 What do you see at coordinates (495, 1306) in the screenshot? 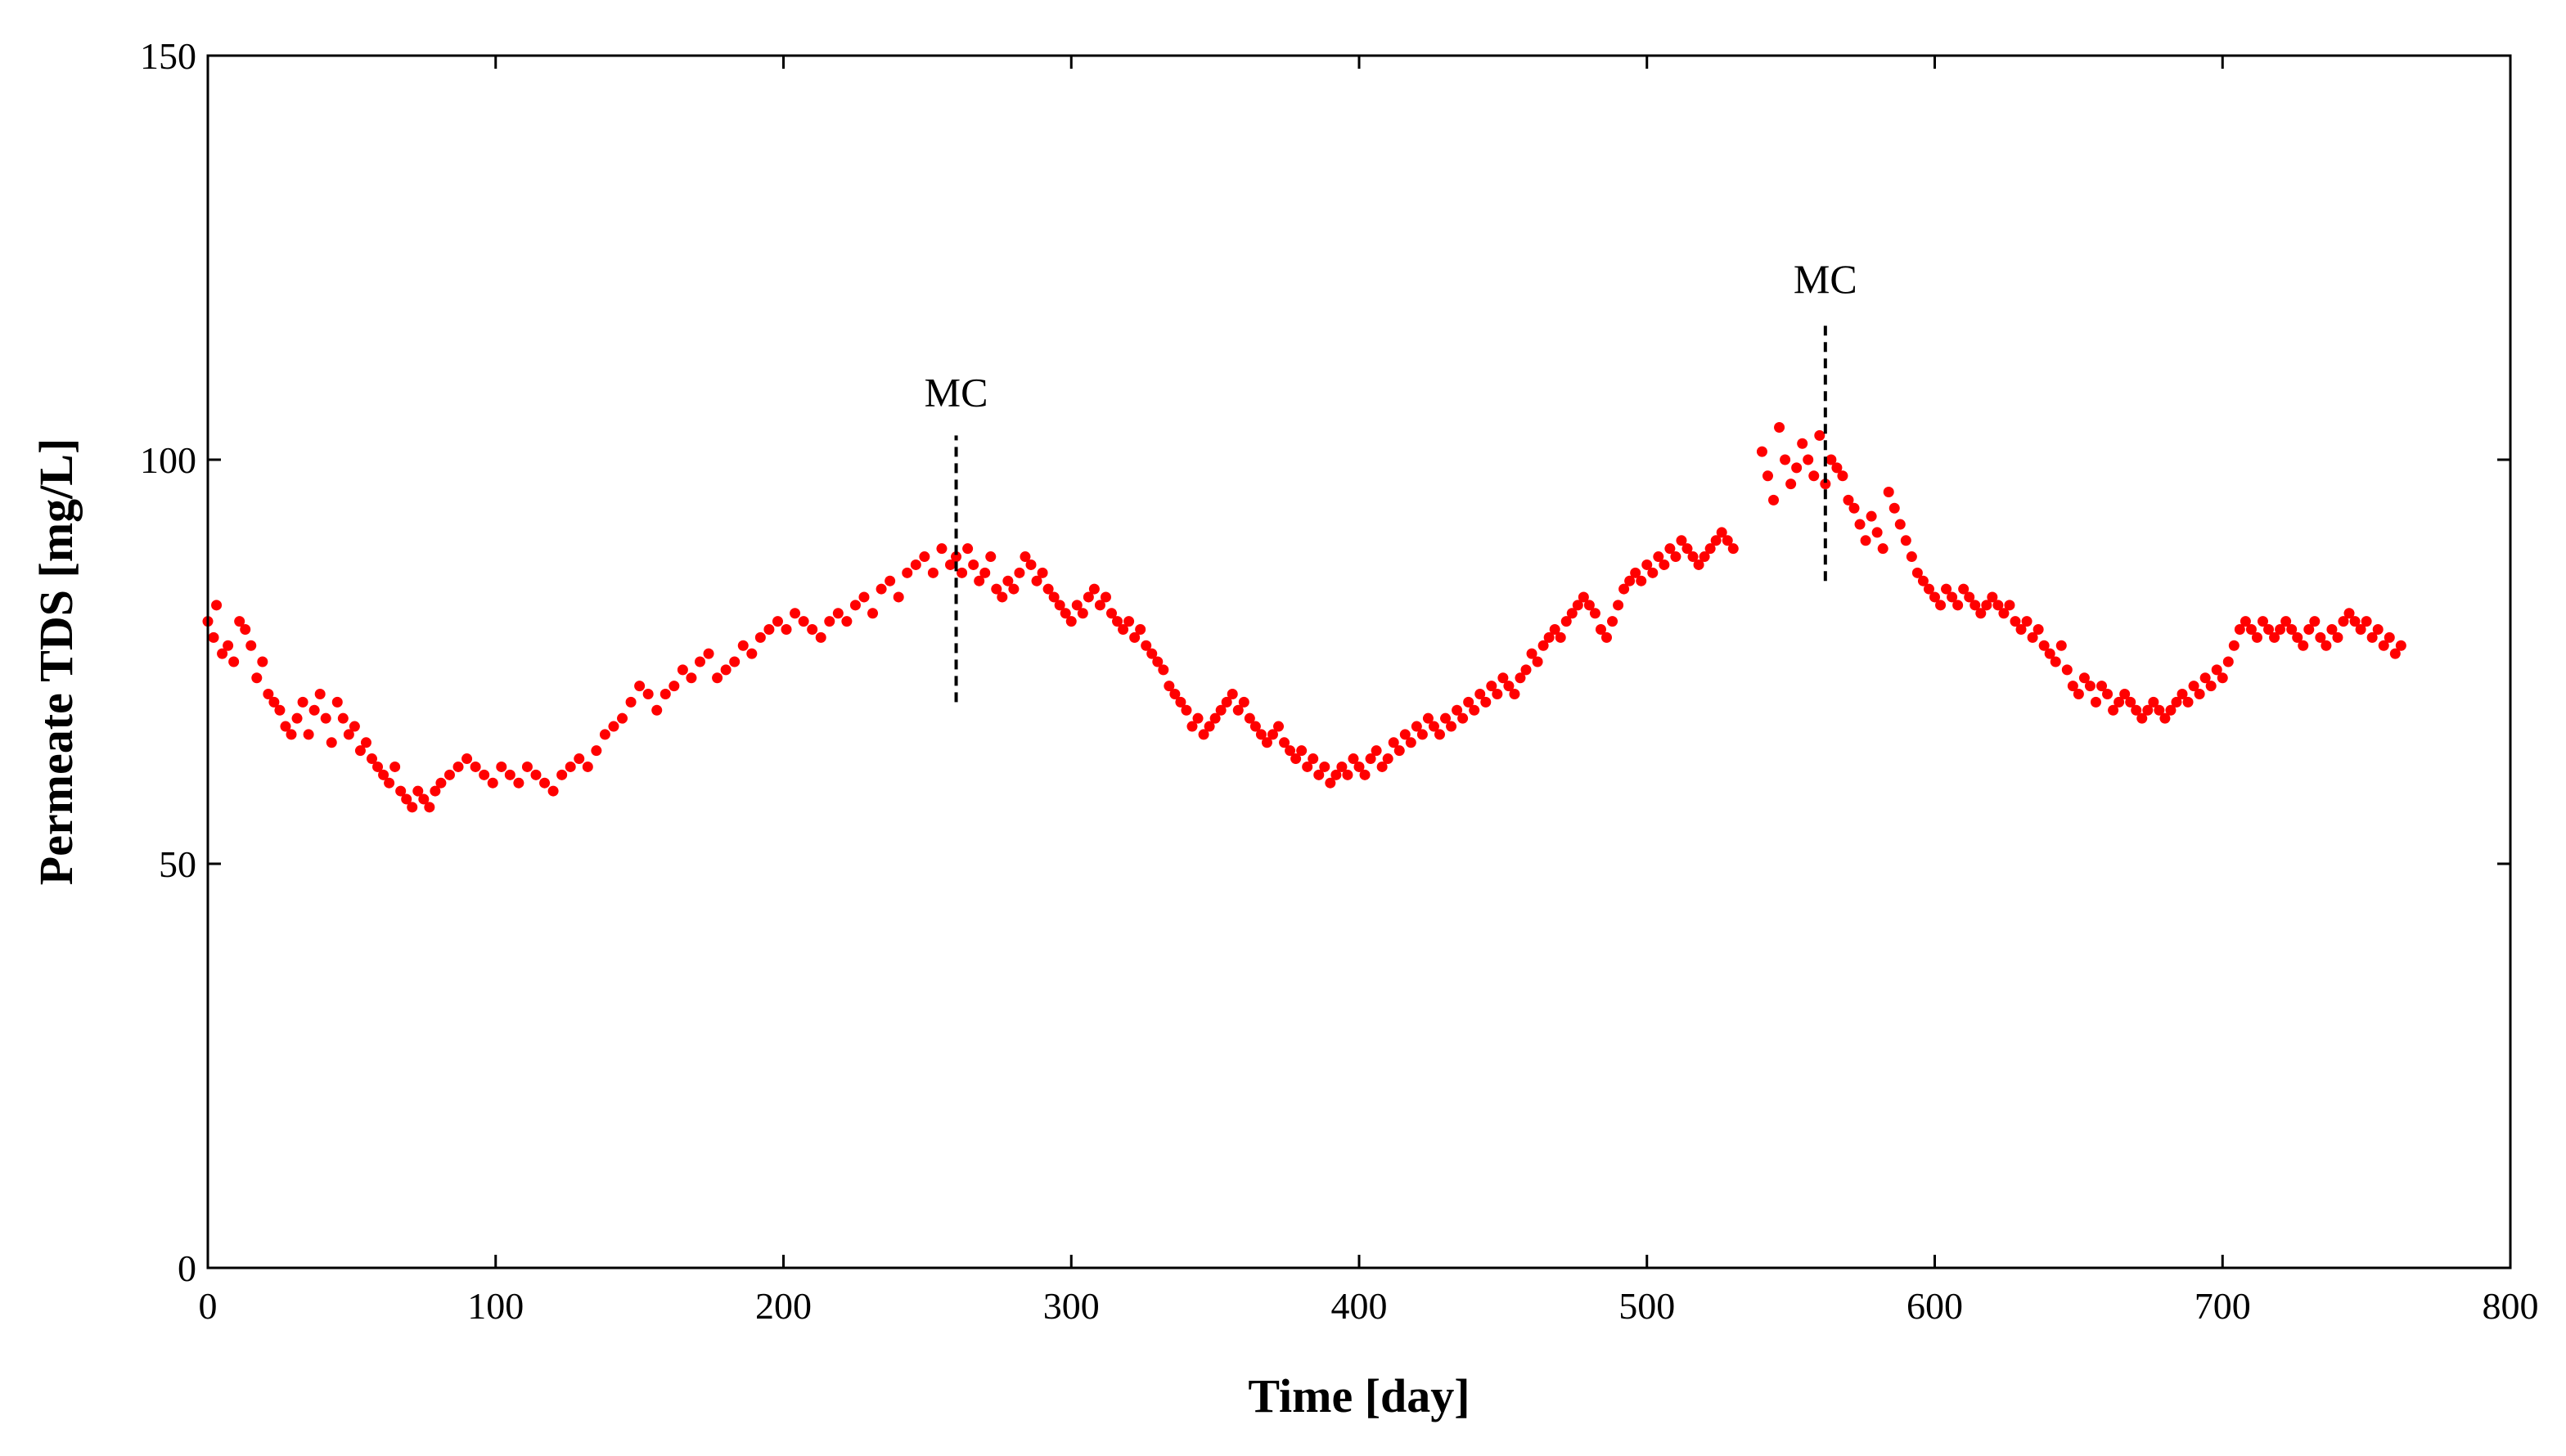
I see `x-tick-label: 100` at bounding box center [495, 1306].